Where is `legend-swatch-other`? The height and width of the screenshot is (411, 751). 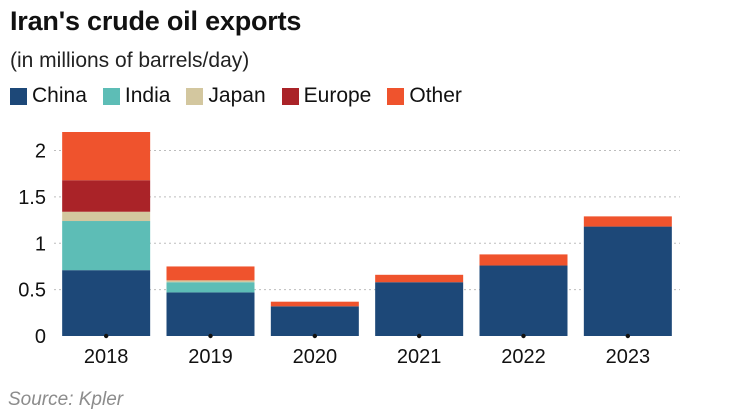
legend-swatch-other is located at coordinates (396, 96).